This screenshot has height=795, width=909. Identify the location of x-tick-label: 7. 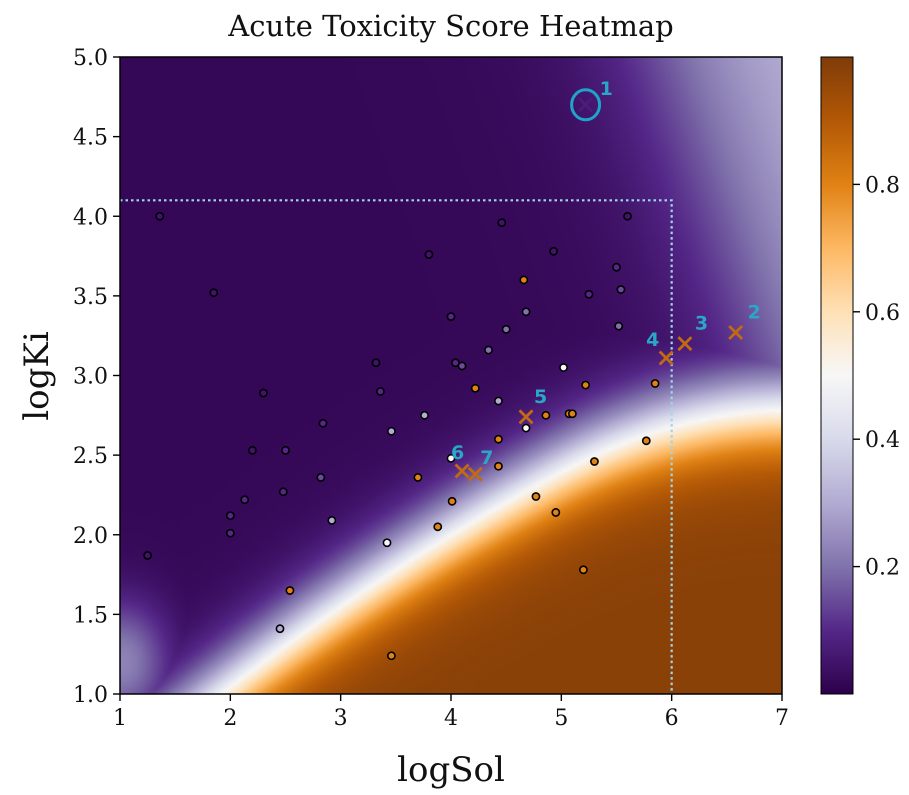
(782, 718).